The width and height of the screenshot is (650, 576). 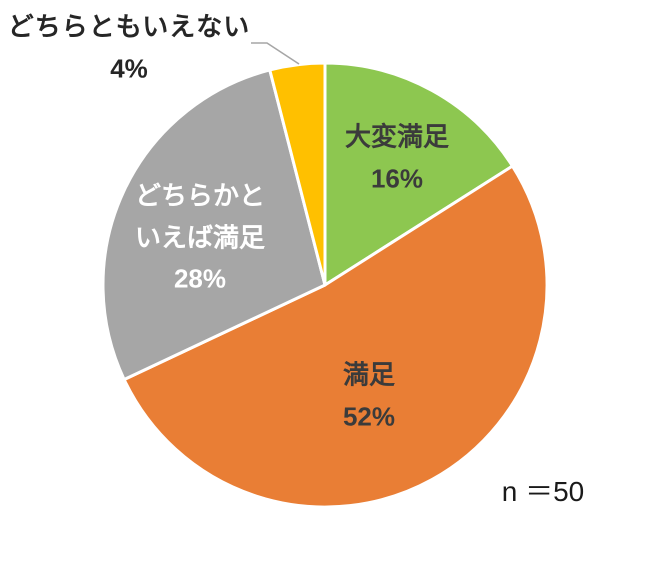 I want to click on slice-percent: 52%, so click(x=369, y=416).